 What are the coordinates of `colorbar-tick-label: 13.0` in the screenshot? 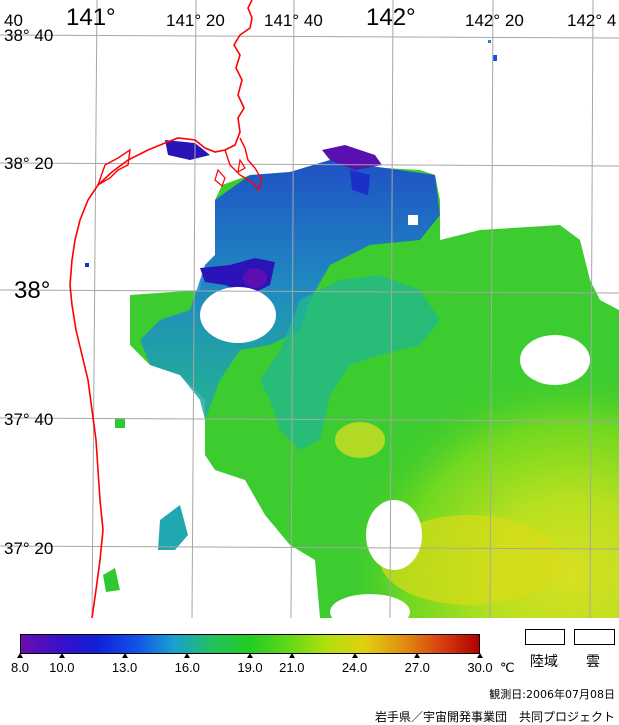 It's located at (124, 667).